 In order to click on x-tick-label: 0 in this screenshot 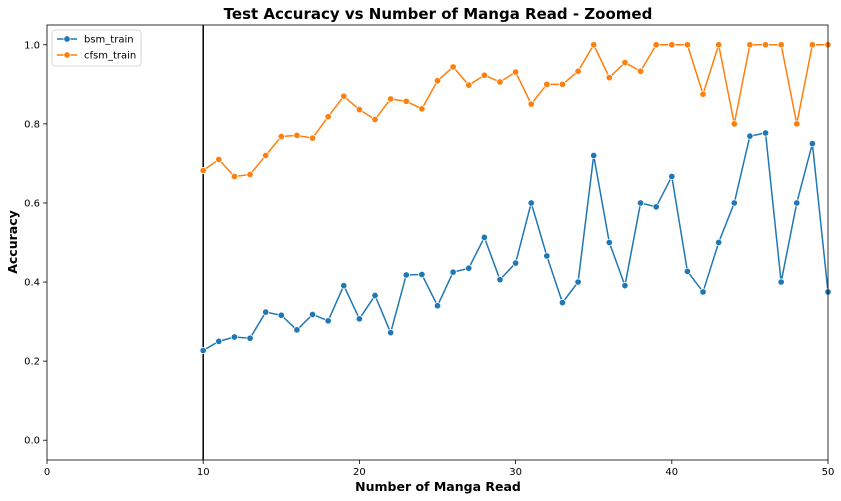, I will do `click(47, 472)`.